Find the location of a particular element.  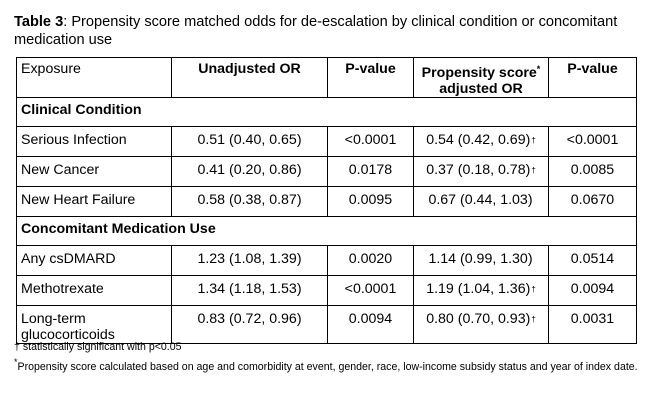

cell-adjusted-or: 1.14 (0.99, 1.30) is located at coordinates (481, 260).